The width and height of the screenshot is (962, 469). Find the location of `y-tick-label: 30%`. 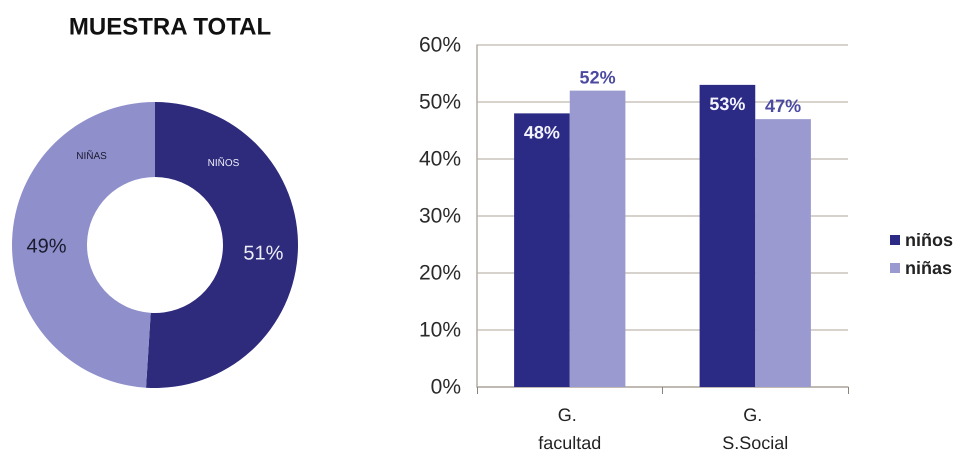

y-tick-label: 30% is located at coordinates (439, 216).